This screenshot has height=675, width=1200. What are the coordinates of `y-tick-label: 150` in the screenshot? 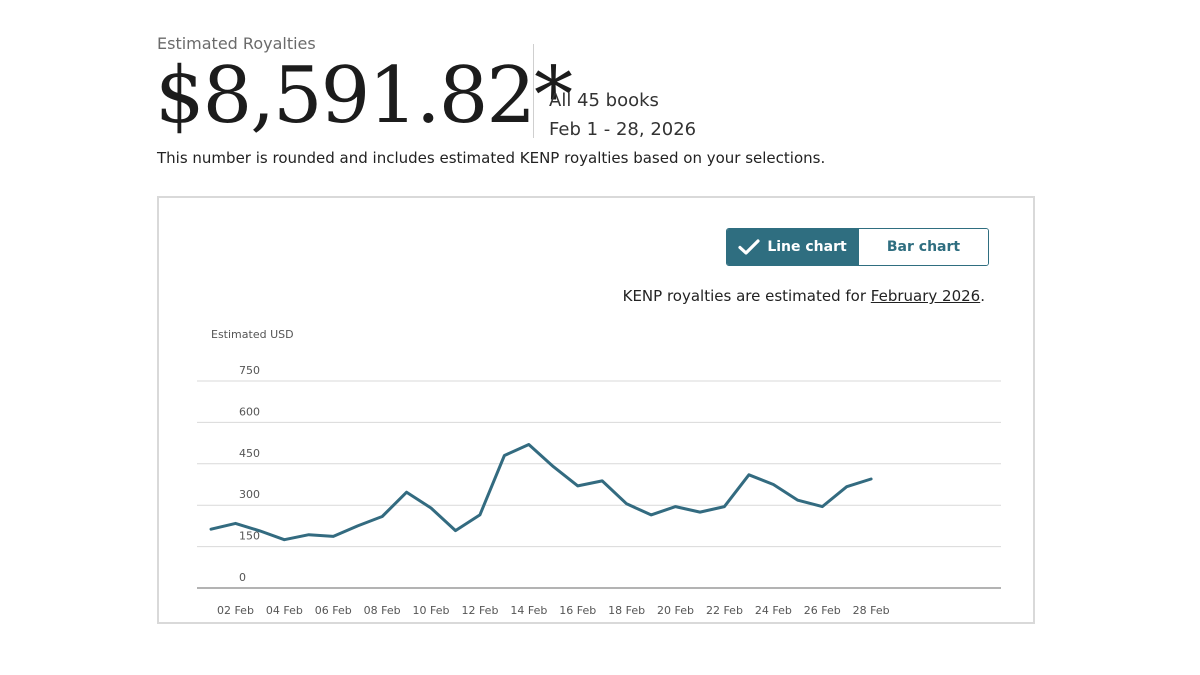 It's located at (249, 536).